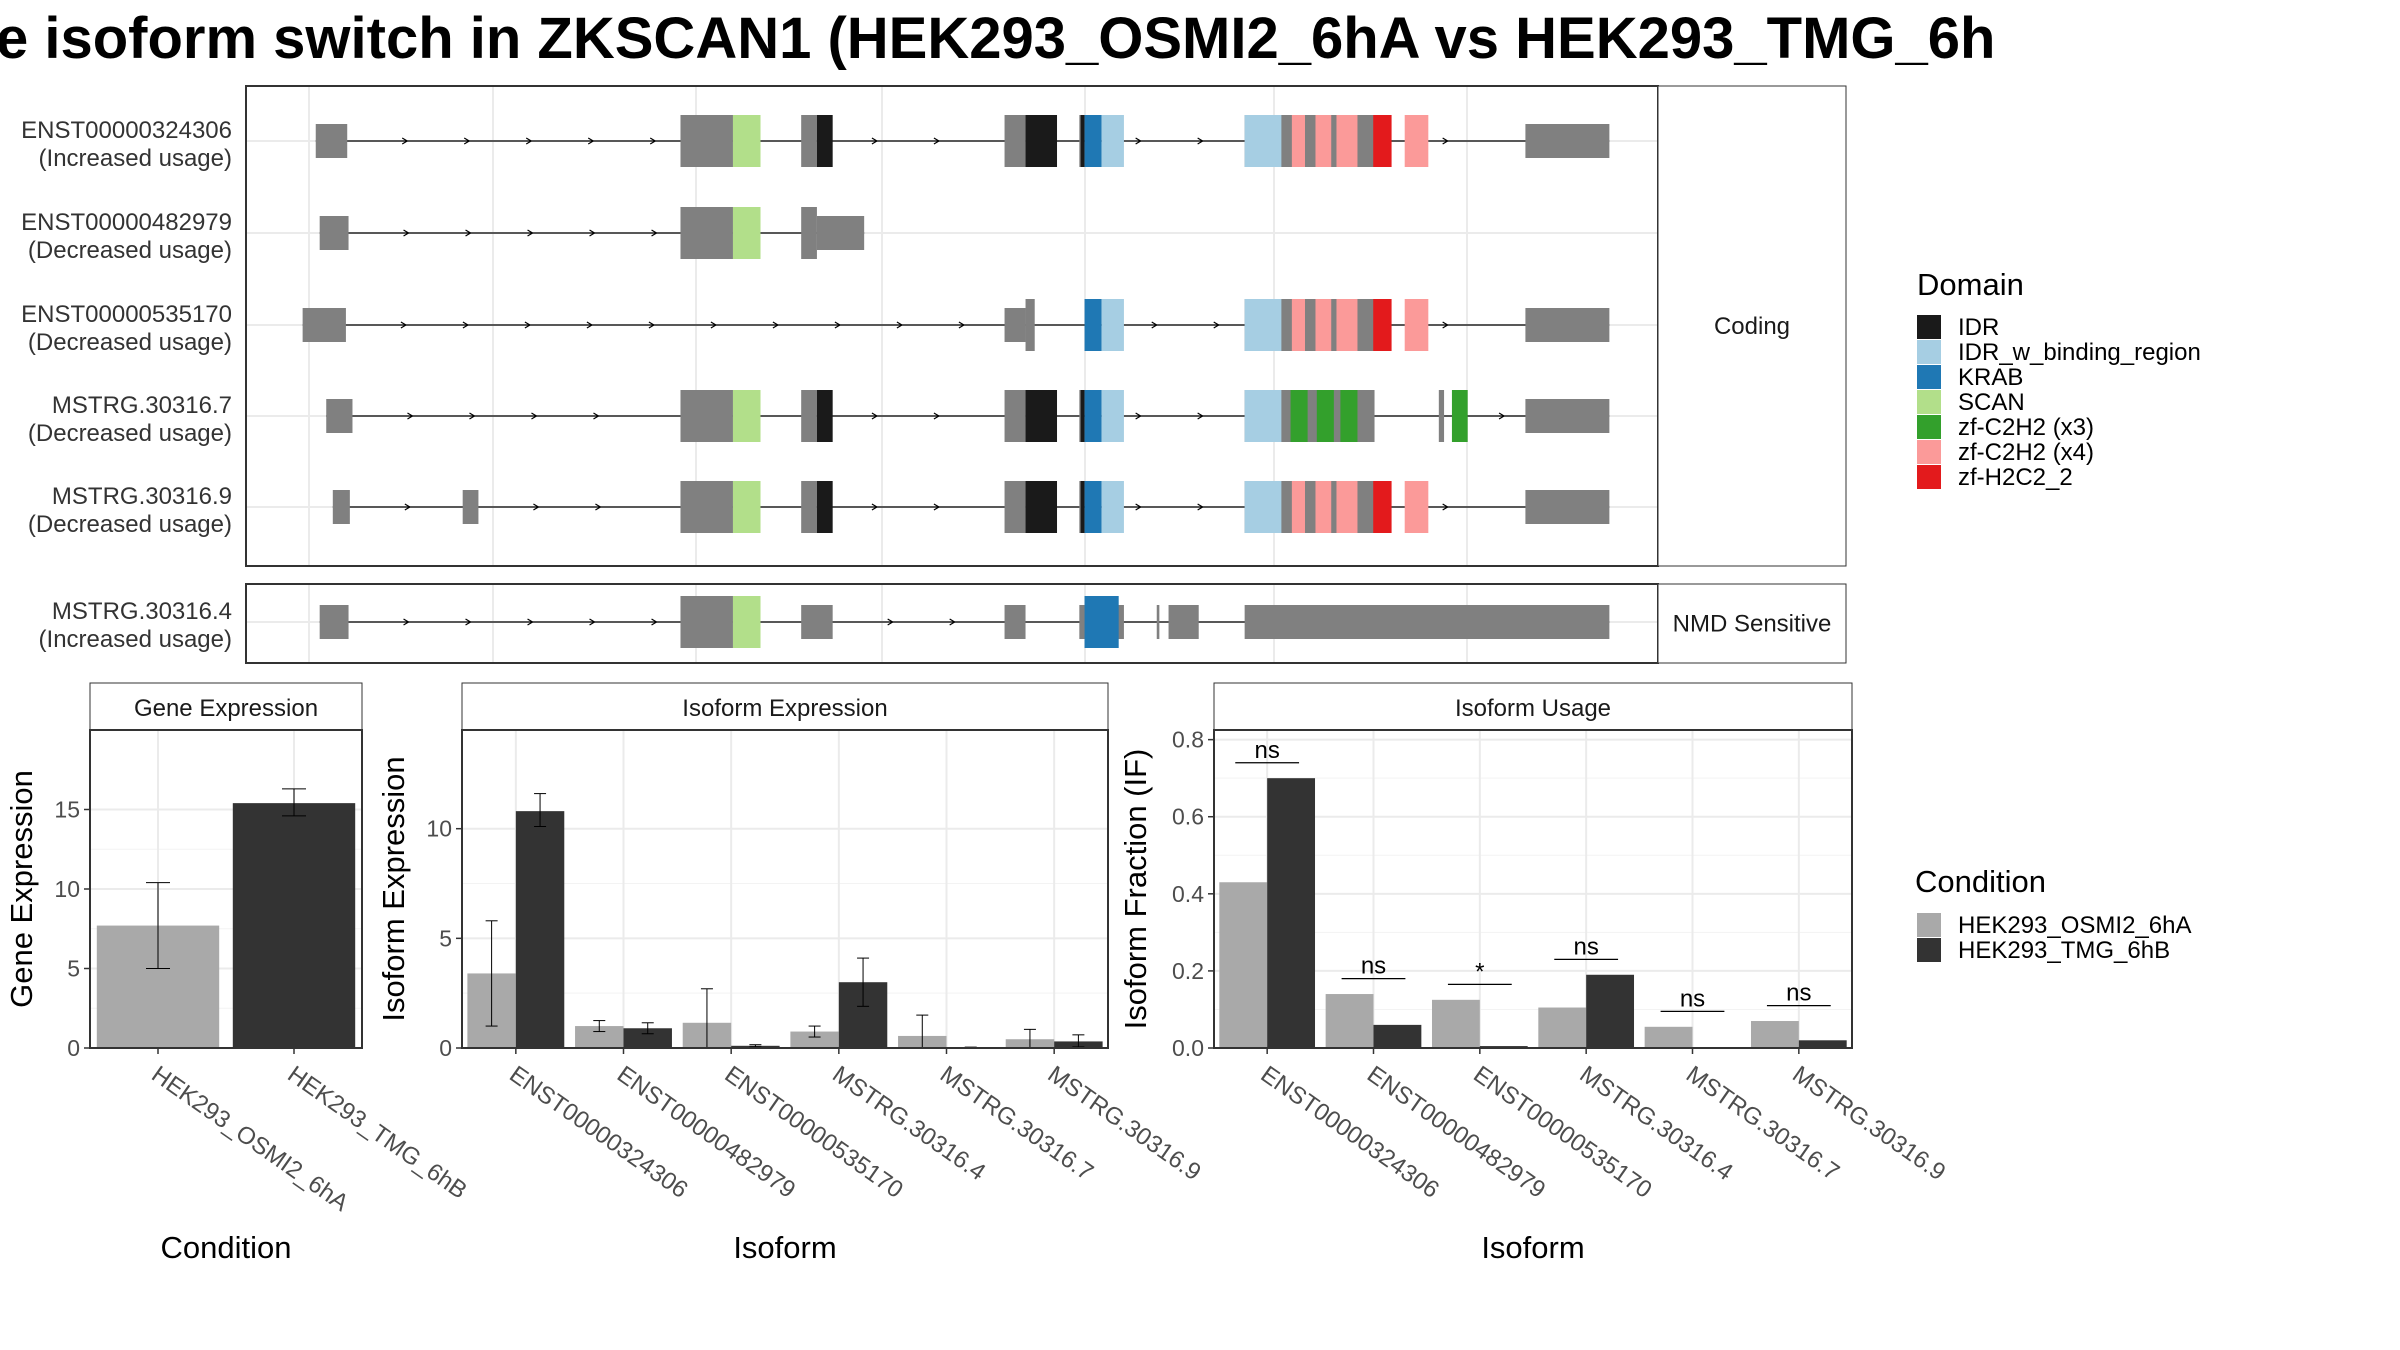 This screenshot has width=2400, height=1350. I want to click on transcript-id-label: MSTRG.30316.9, so click(142, 496).